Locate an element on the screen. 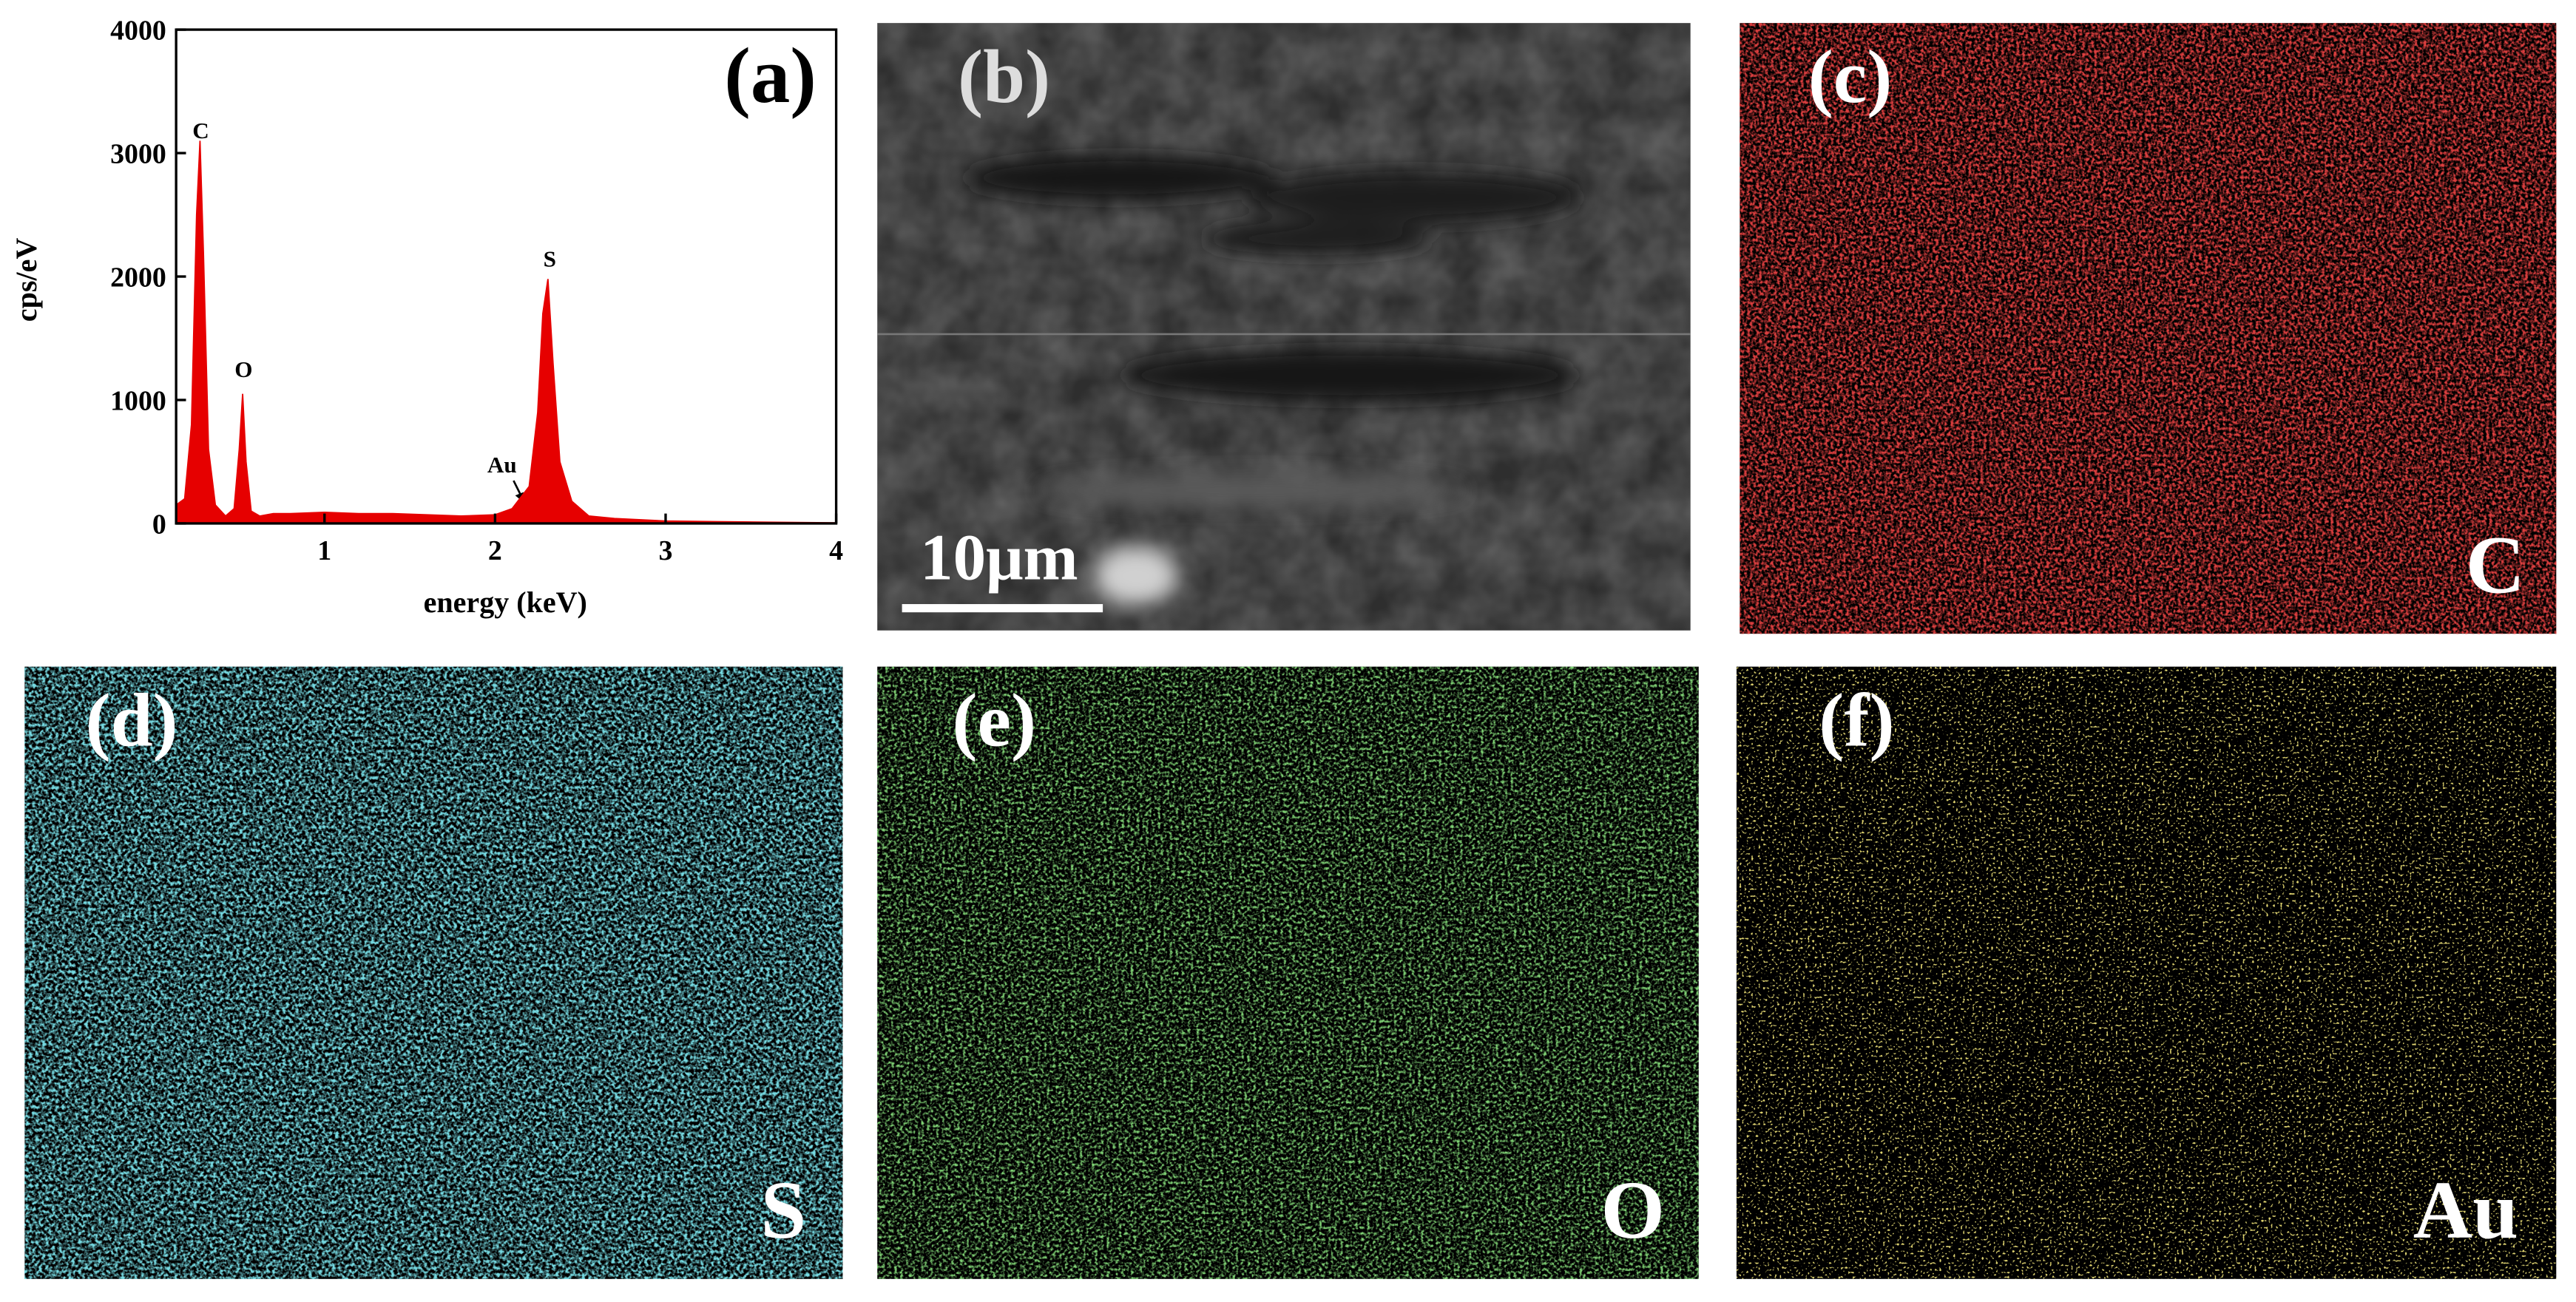  sem-panel: (b) 10μm is located at coordinates (1284, 327).